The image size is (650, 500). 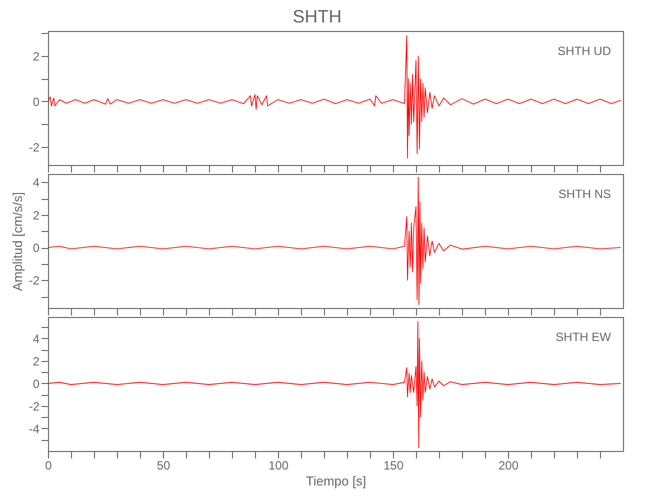 What do you see at coordinates (278, 465) in the screenshot?
I see `x-tick-label: 100` at bounding box center [278, 465].